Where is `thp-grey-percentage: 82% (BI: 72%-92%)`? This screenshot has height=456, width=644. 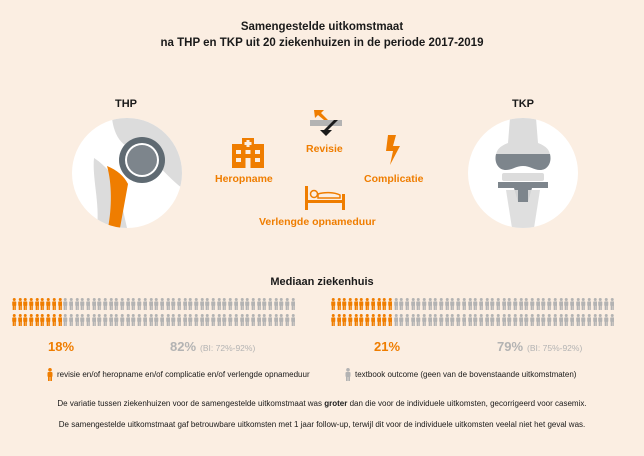 thp-grey-percentage: 82% (BI: 72%-92%) is located at coordinates (212, 346).